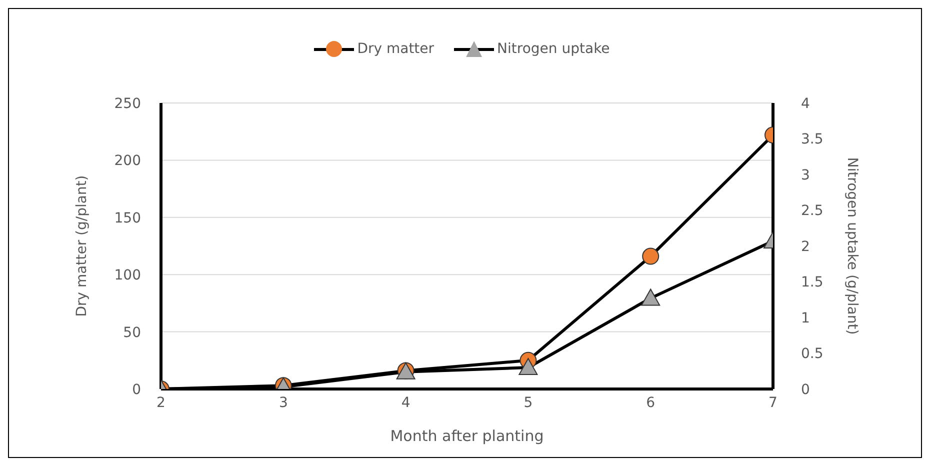 This screenshot has height=466, width=930. I want to click on legend-label: Dry matter, so click(395, 49).